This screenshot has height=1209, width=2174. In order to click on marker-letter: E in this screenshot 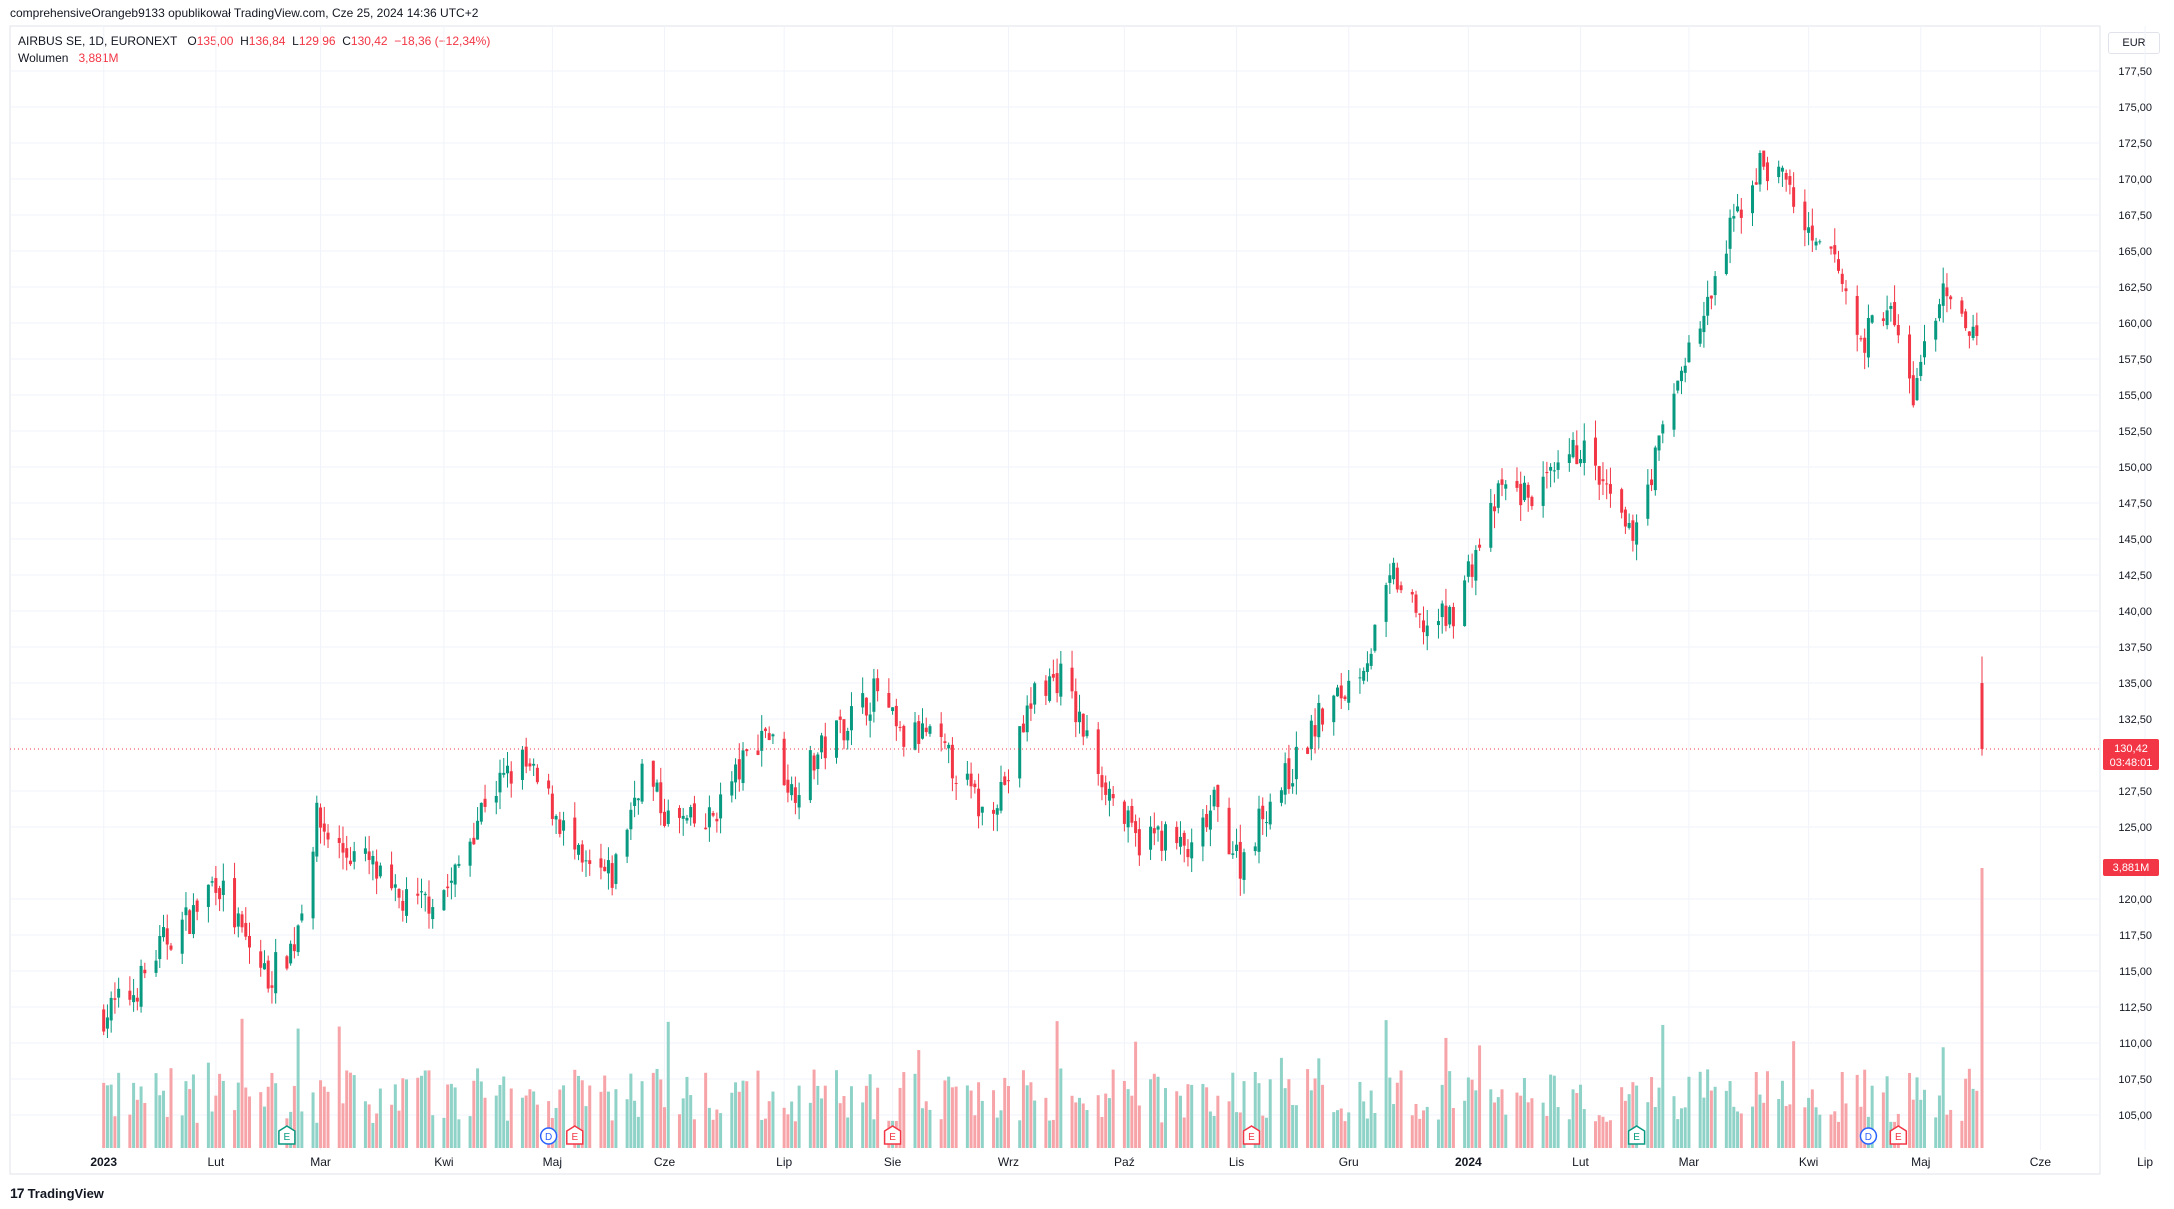, I will do `click(574, 1137)`.